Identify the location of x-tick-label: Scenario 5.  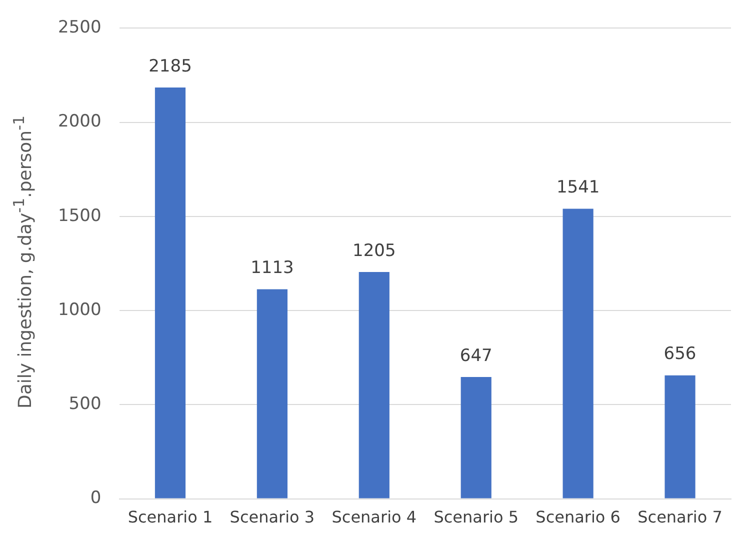
(476, 517).